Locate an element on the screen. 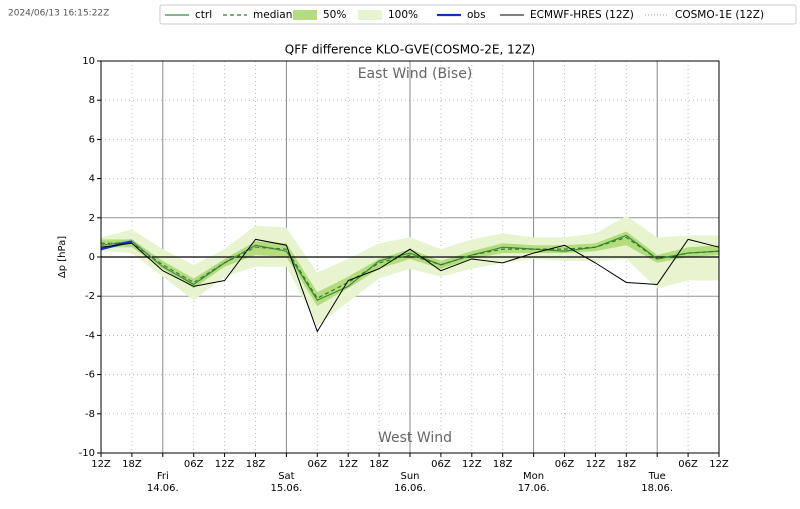 Image resolution: width=800 pixels, height=509 pixels. legend-label: 50% is located at coordinates (334, 15).